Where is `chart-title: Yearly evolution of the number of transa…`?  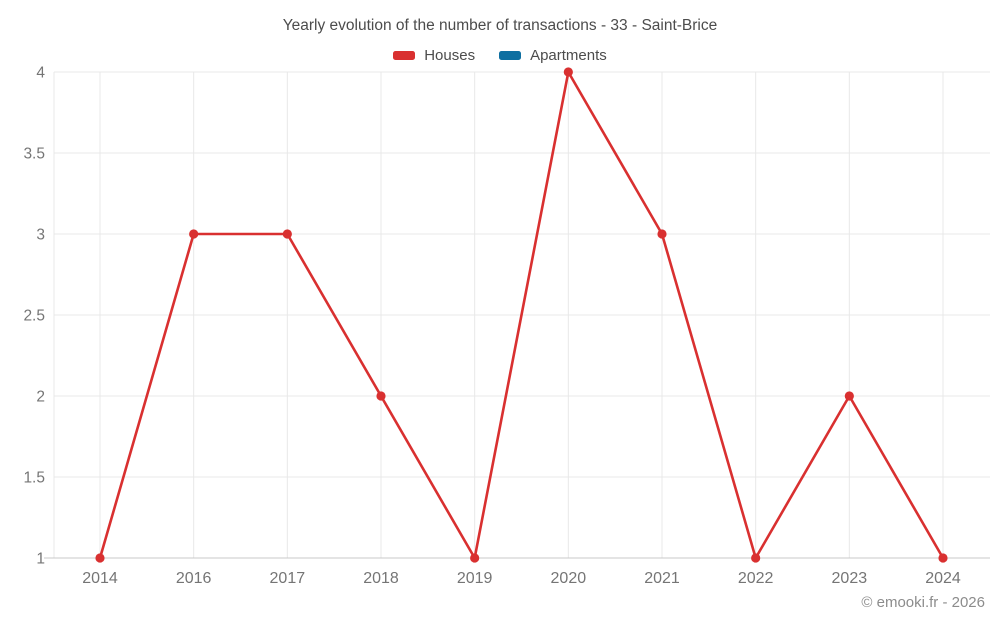
chart-title: Yearly evolution of the number of transa… is located at coordinates (500, 25).